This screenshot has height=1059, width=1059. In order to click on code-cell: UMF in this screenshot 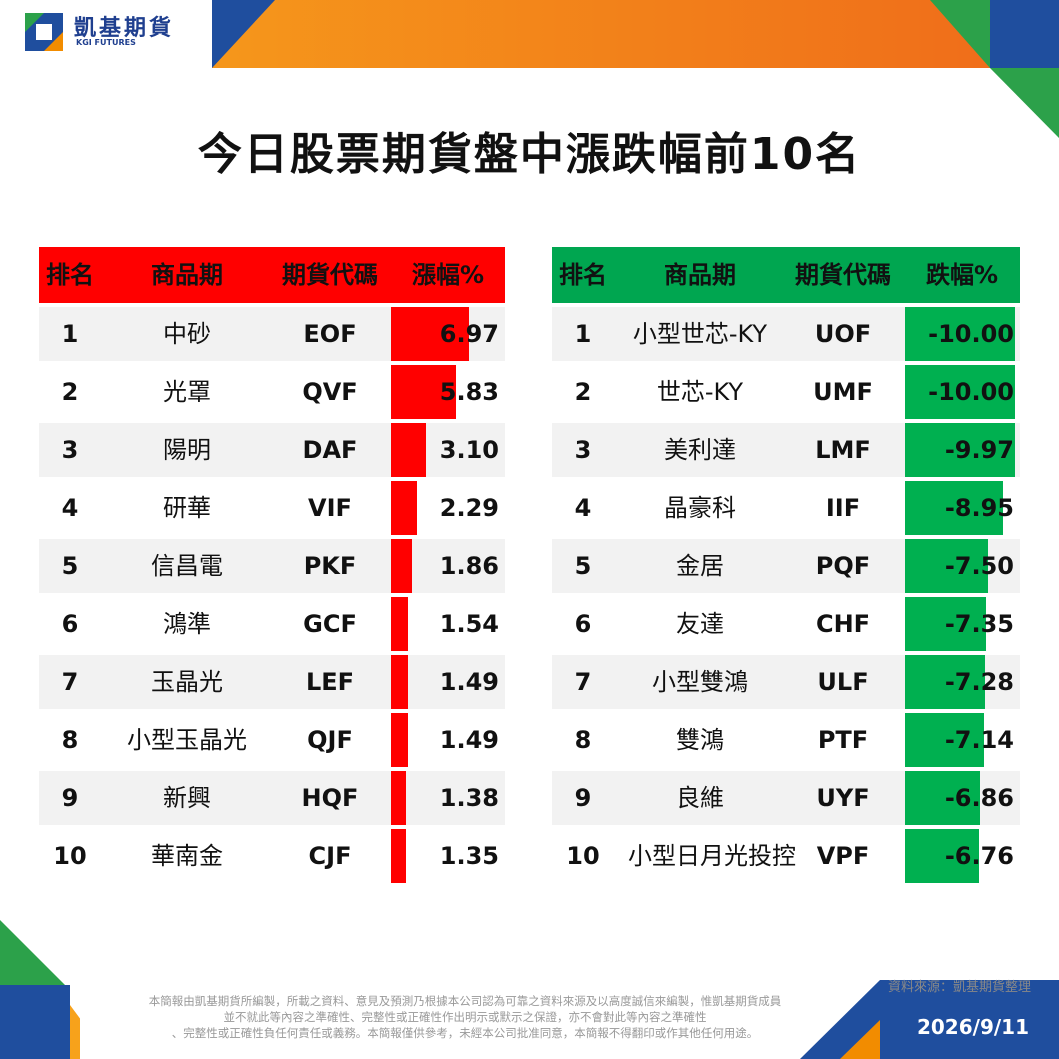, I will do `click(843, 392)`.